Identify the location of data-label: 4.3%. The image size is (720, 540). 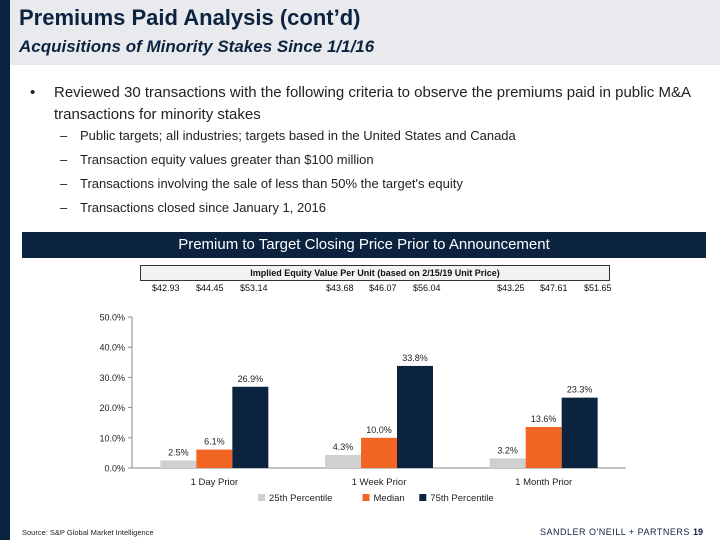
(343, 447).